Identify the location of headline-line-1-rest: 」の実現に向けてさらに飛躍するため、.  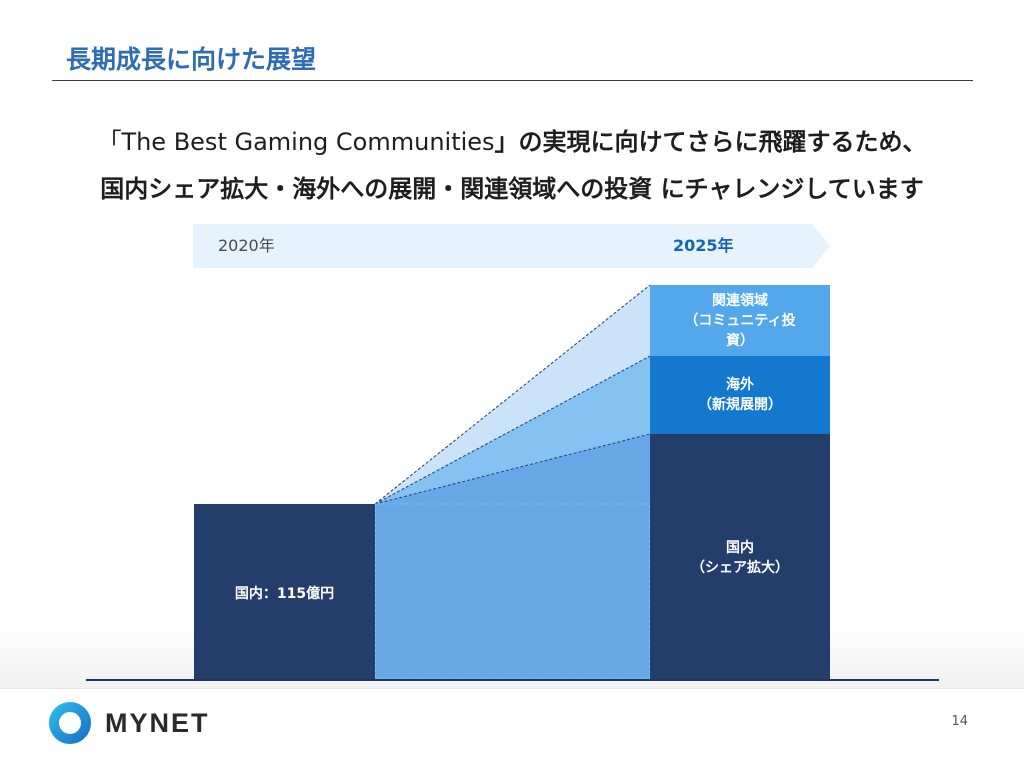
(710, 142).